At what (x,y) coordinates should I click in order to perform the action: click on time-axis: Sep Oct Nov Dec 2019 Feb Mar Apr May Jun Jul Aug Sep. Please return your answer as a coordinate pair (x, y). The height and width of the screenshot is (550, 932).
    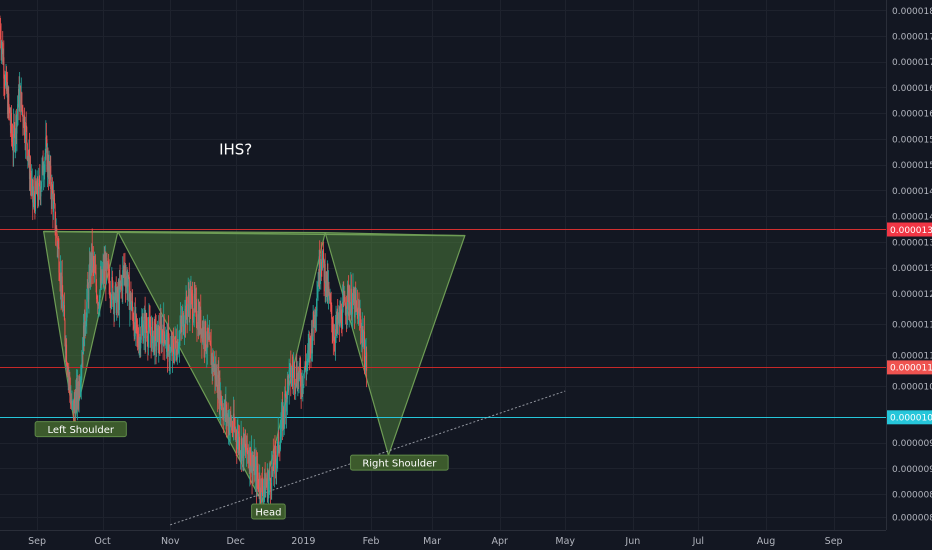
    Looking at the image, I should click on (435, 541).